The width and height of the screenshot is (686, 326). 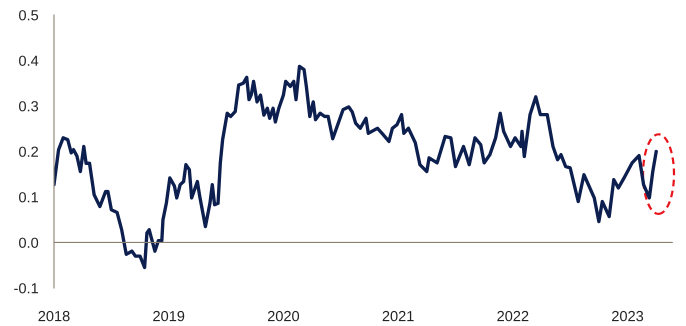 I want to click on x-tick-label: 2020, so click(x=284, y=316).